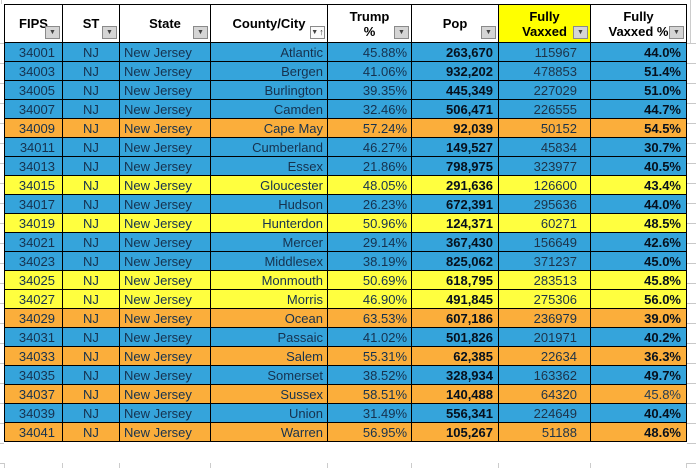  Describe the element at coordinates (269, 413) in the screenshot. I see `cell-county: Union` at that location.